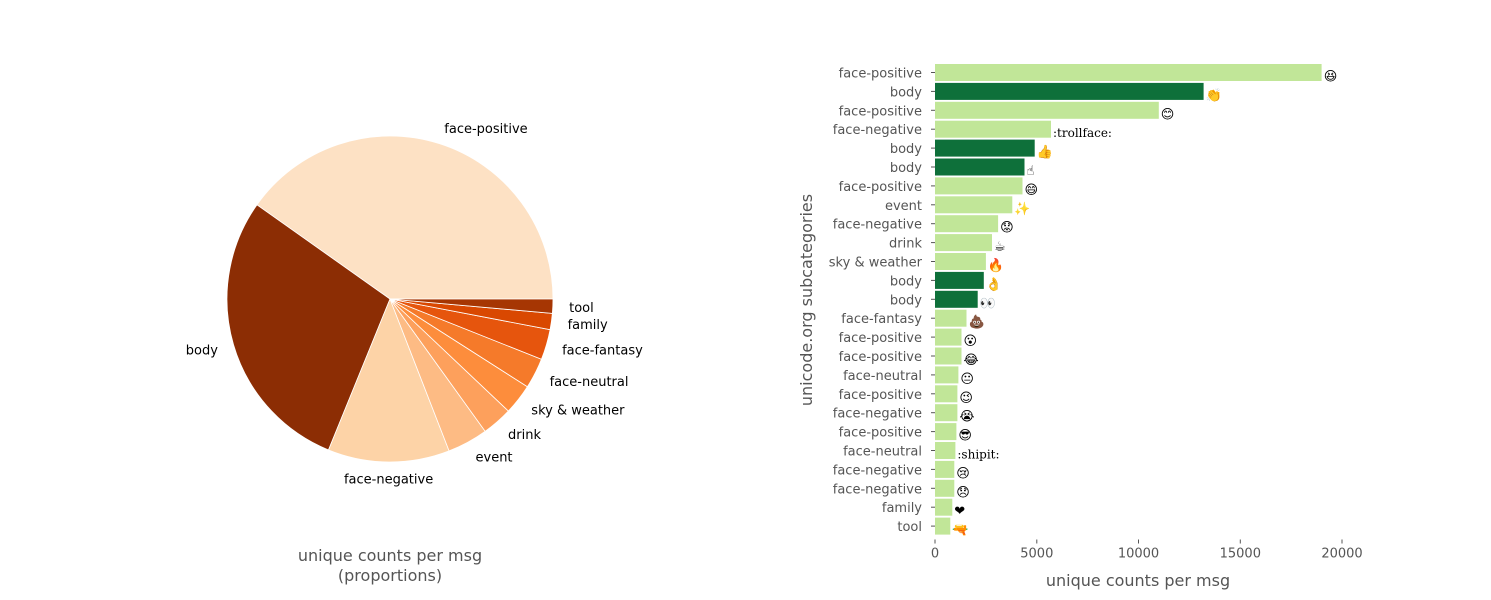  Describe the element at coordinates (1168, 114) in the screenshot. I see `bar-emoji-label: 😊` at that location.